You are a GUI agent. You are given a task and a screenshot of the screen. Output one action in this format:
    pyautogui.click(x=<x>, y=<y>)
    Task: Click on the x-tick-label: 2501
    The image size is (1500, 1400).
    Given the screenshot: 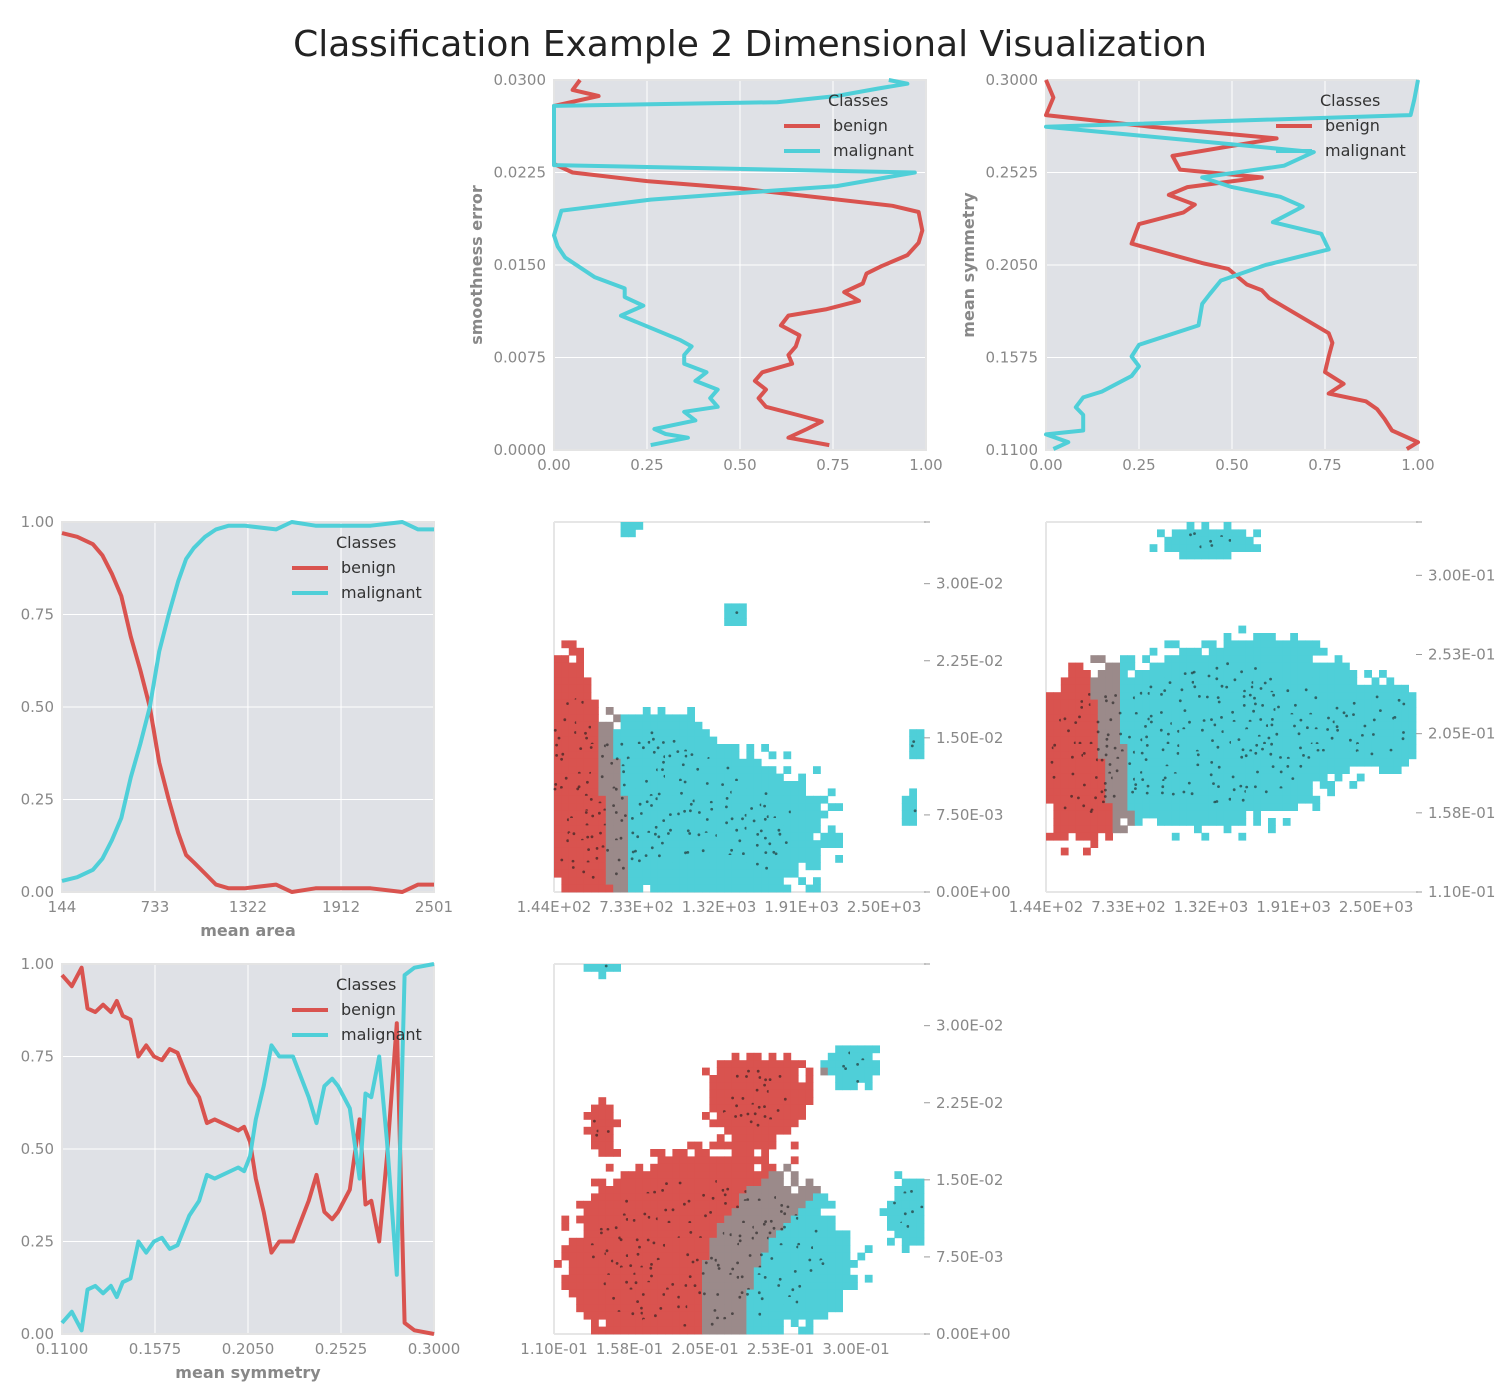 What is the action you would take?
    pyautogui.click(x=434, y=907)
    